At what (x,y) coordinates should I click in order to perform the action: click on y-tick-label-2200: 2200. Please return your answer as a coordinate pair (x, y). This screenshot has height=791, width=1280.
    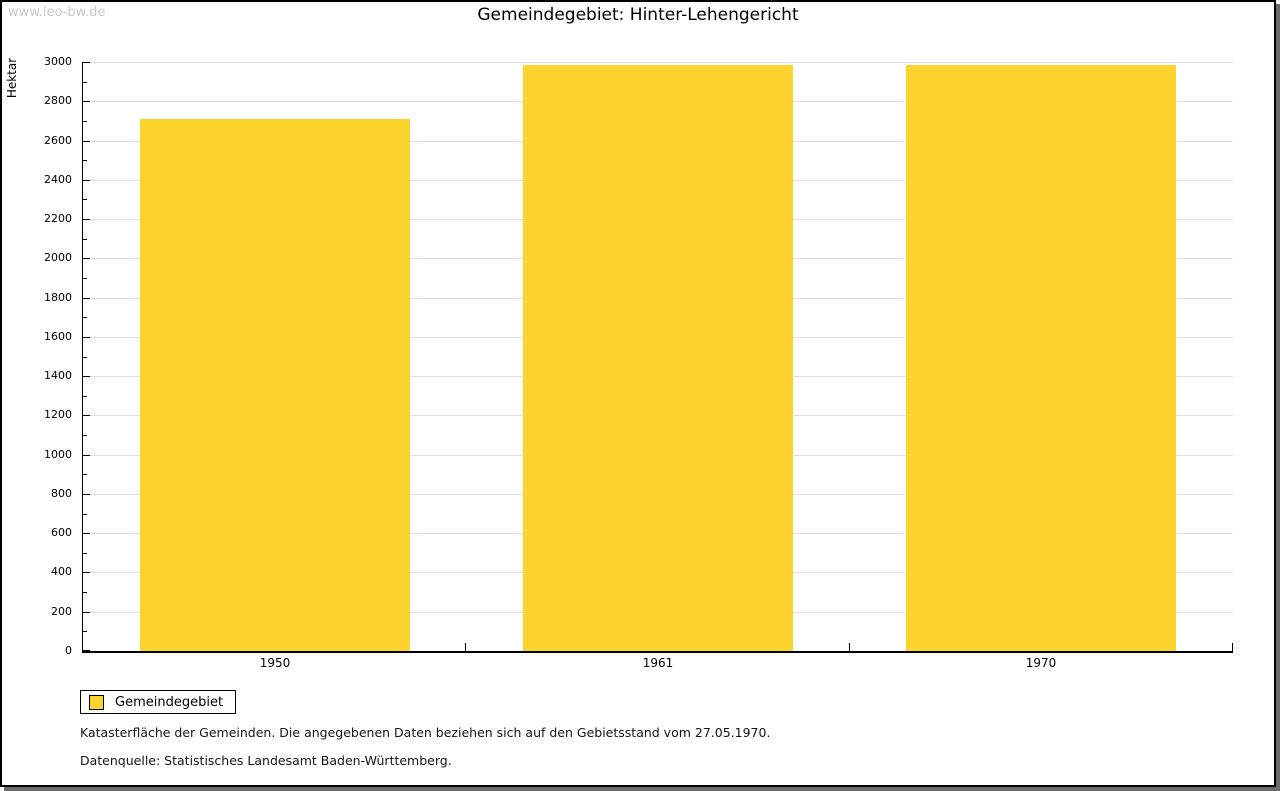
    Looking at the image, I should click on (58, 219).